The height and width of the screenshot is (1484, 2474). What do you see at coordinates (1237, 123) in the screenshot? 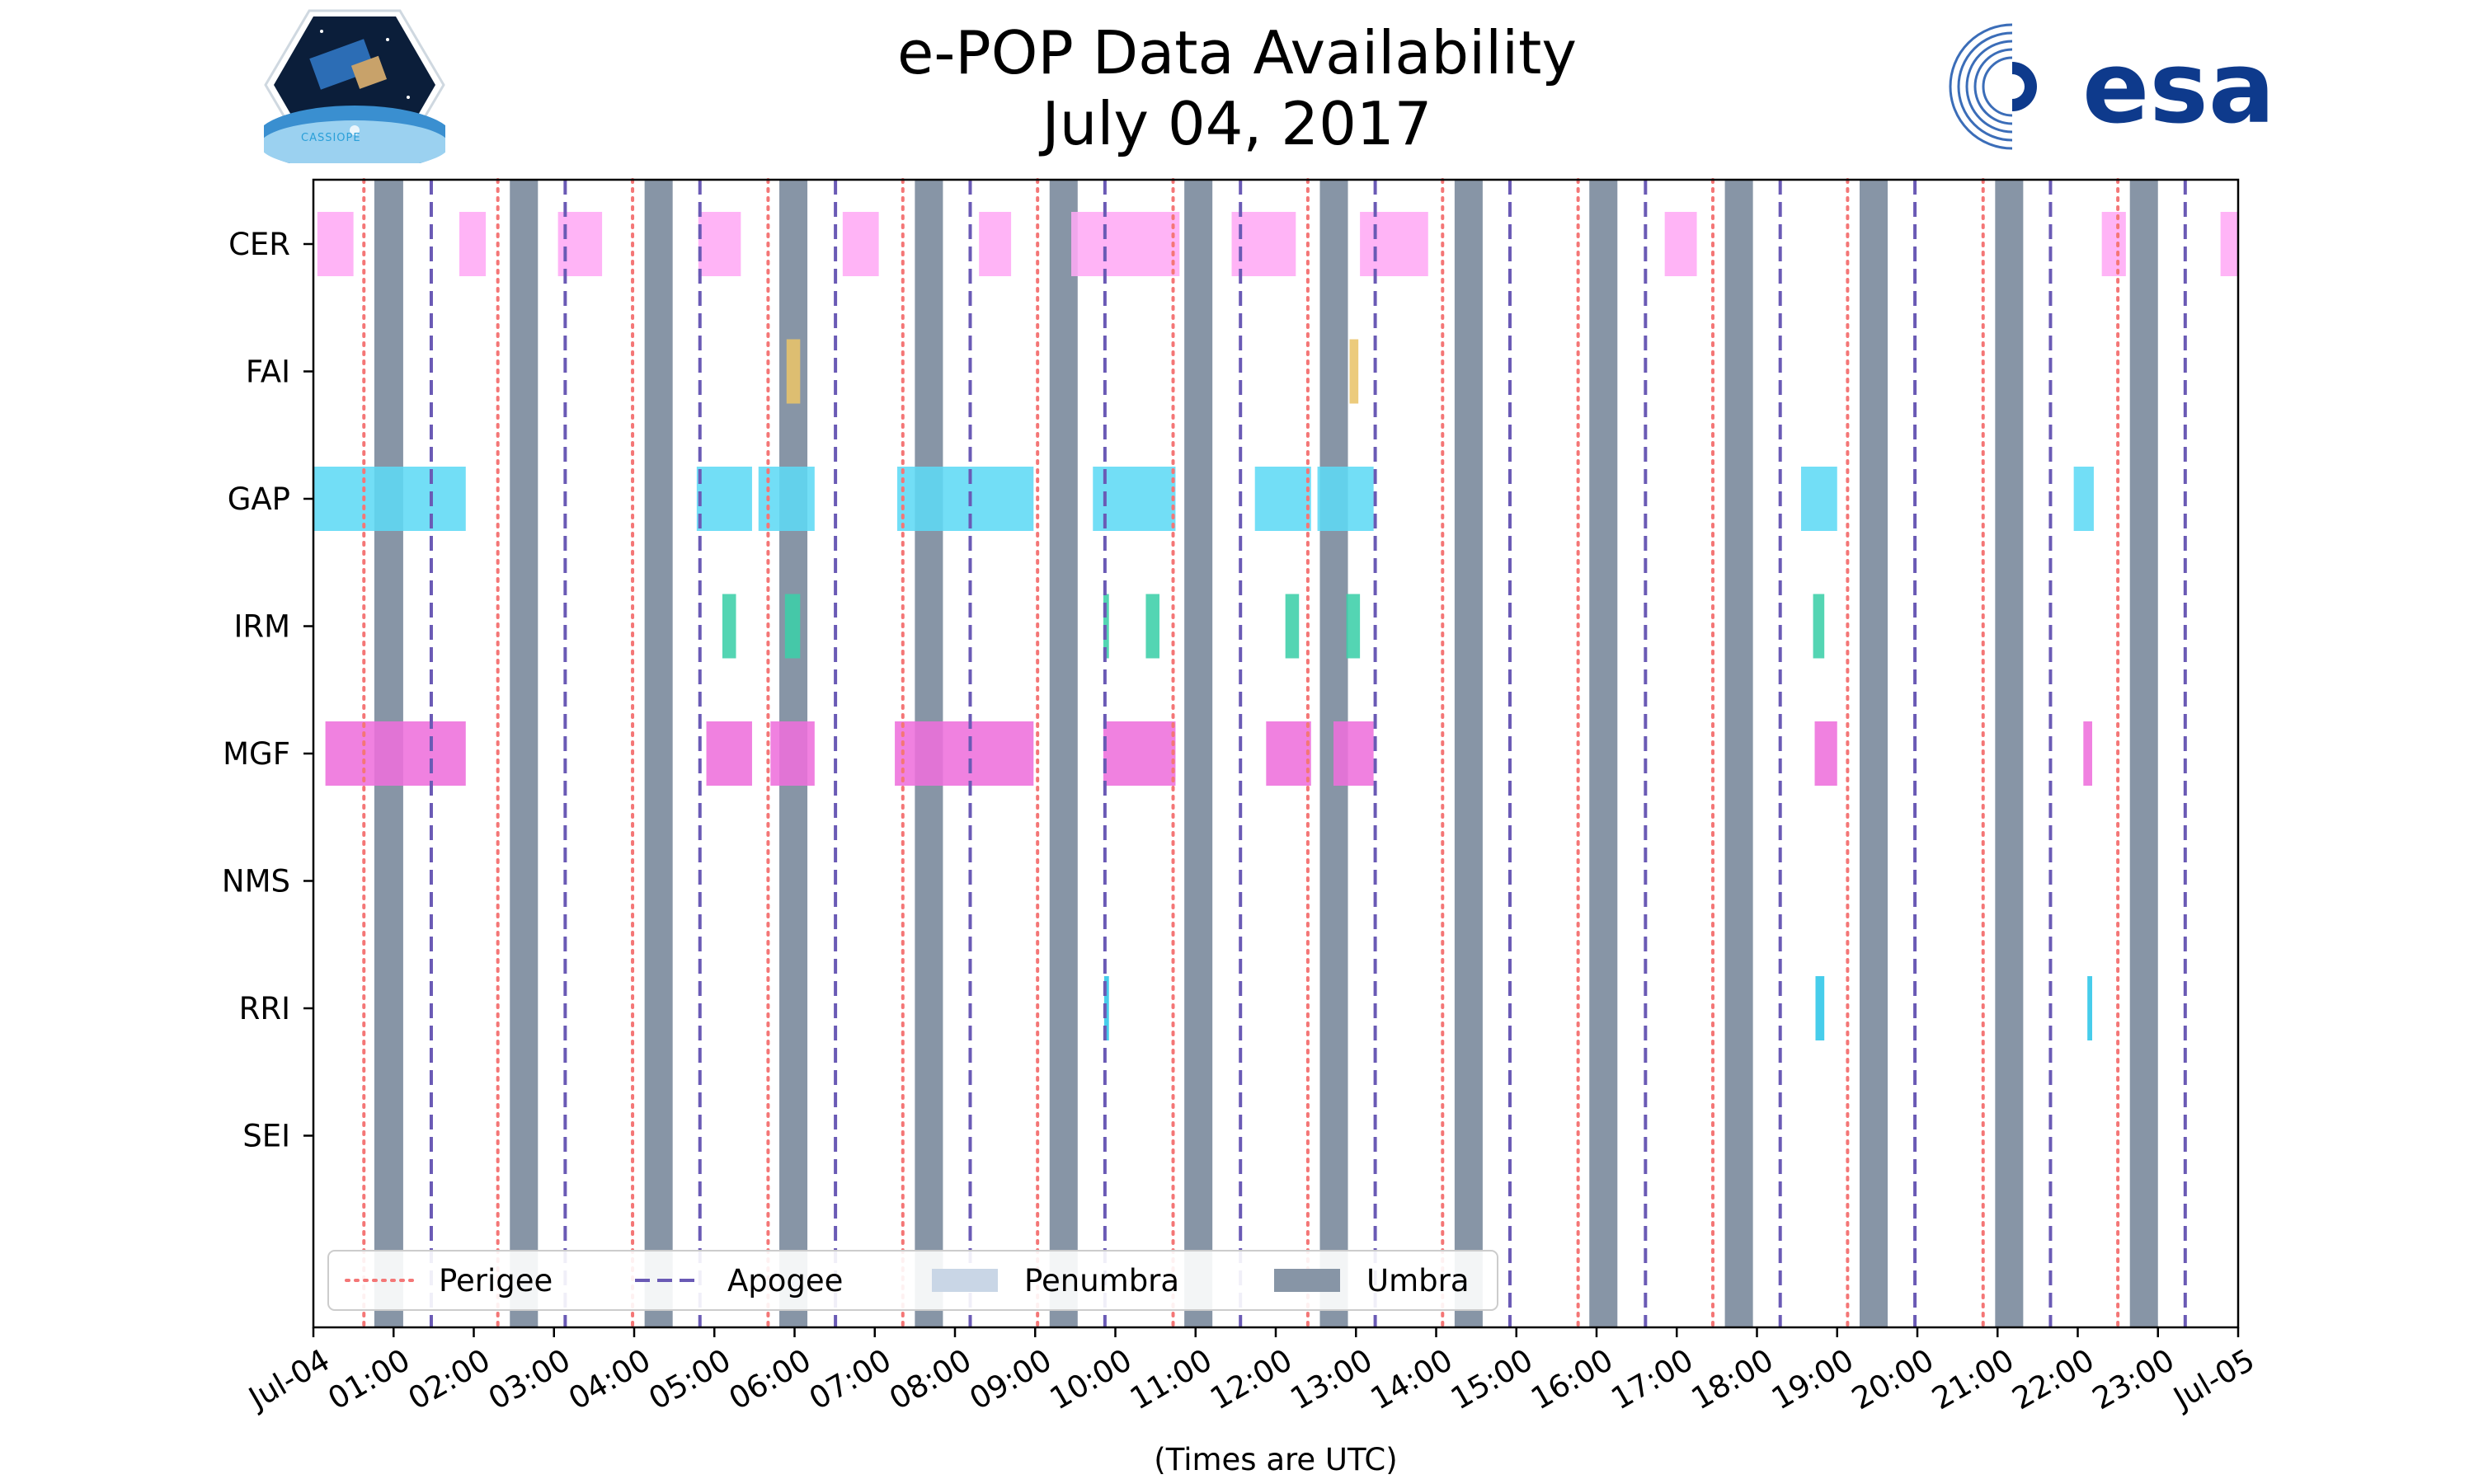
I see `chart-subtitle: July 04, 2017` at bounding box center [1237, 123].